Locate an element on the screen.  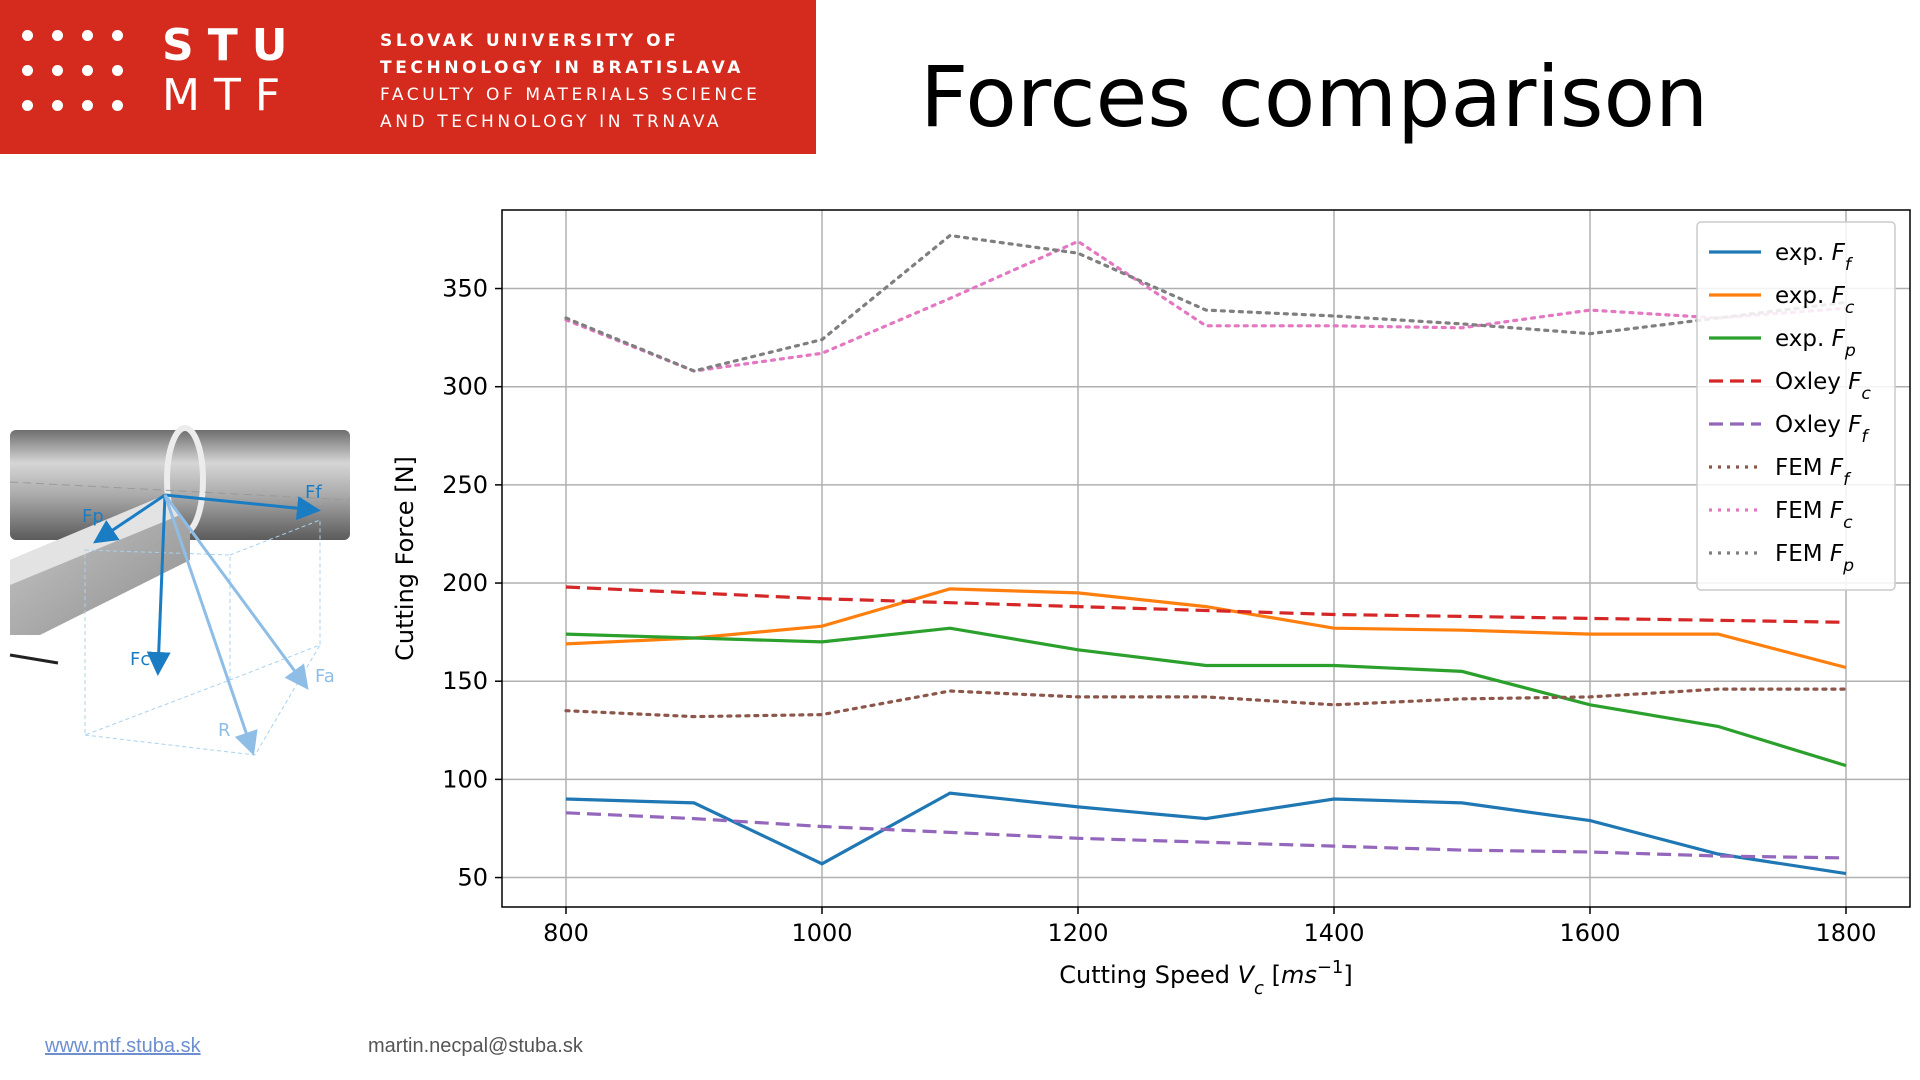
logo-stu: STU is located at coordinates (232, 45).